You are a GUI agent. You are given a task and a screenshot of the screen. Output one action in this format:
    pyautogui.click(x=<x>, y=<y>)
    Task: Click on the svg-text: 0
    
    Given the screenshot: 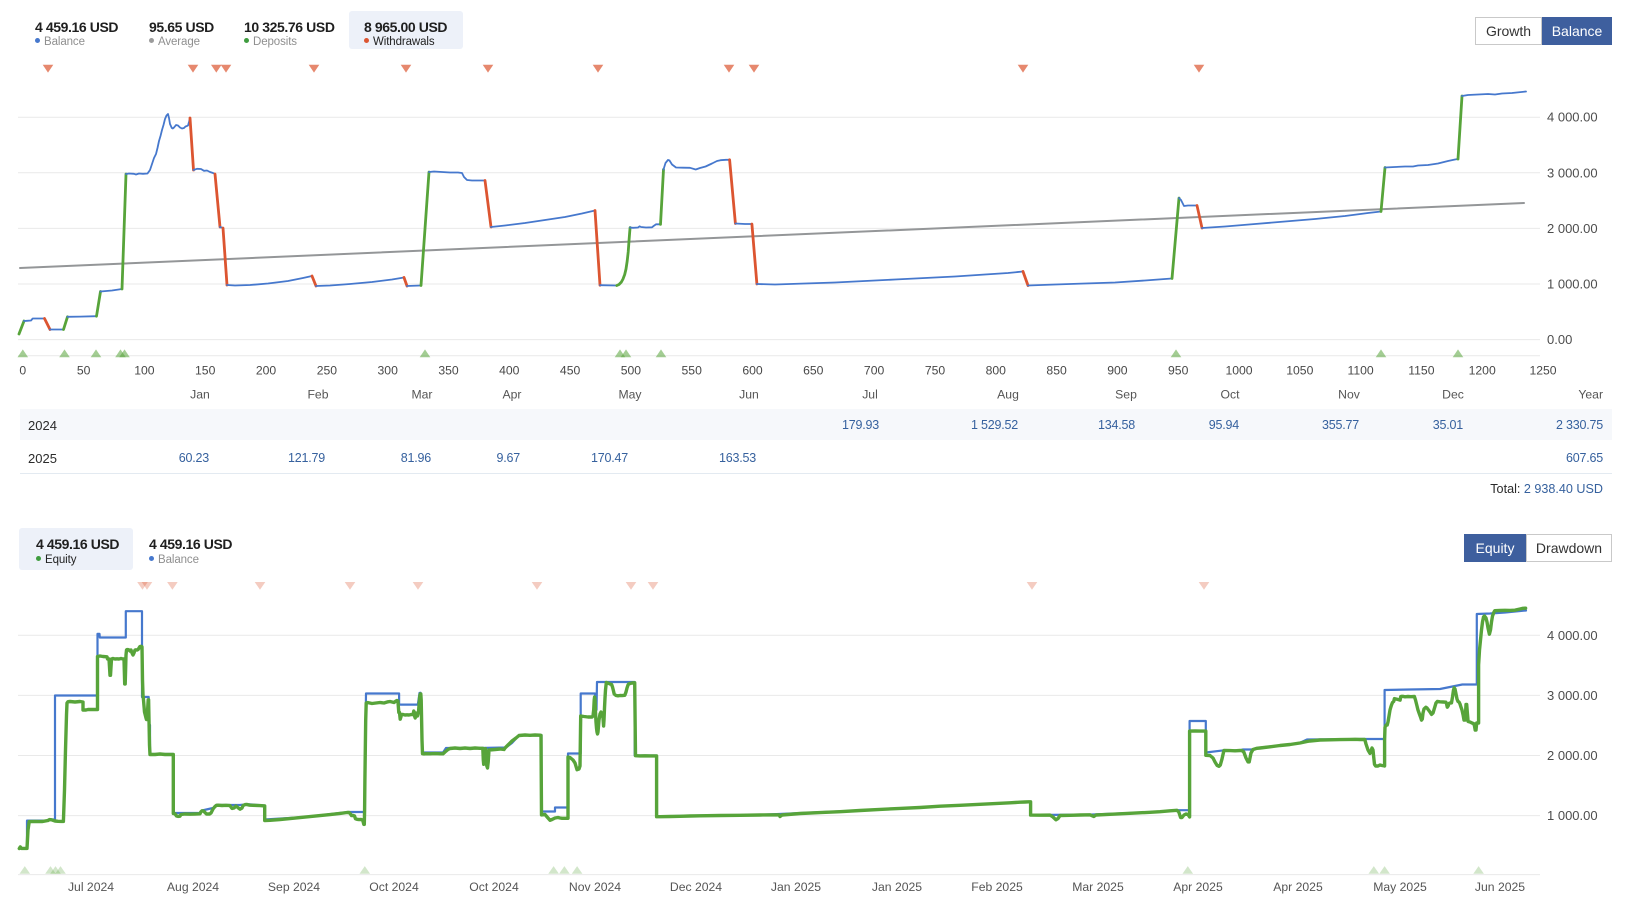 What is the action you would take?
    pyautogui.click(x=22, y=371)
    